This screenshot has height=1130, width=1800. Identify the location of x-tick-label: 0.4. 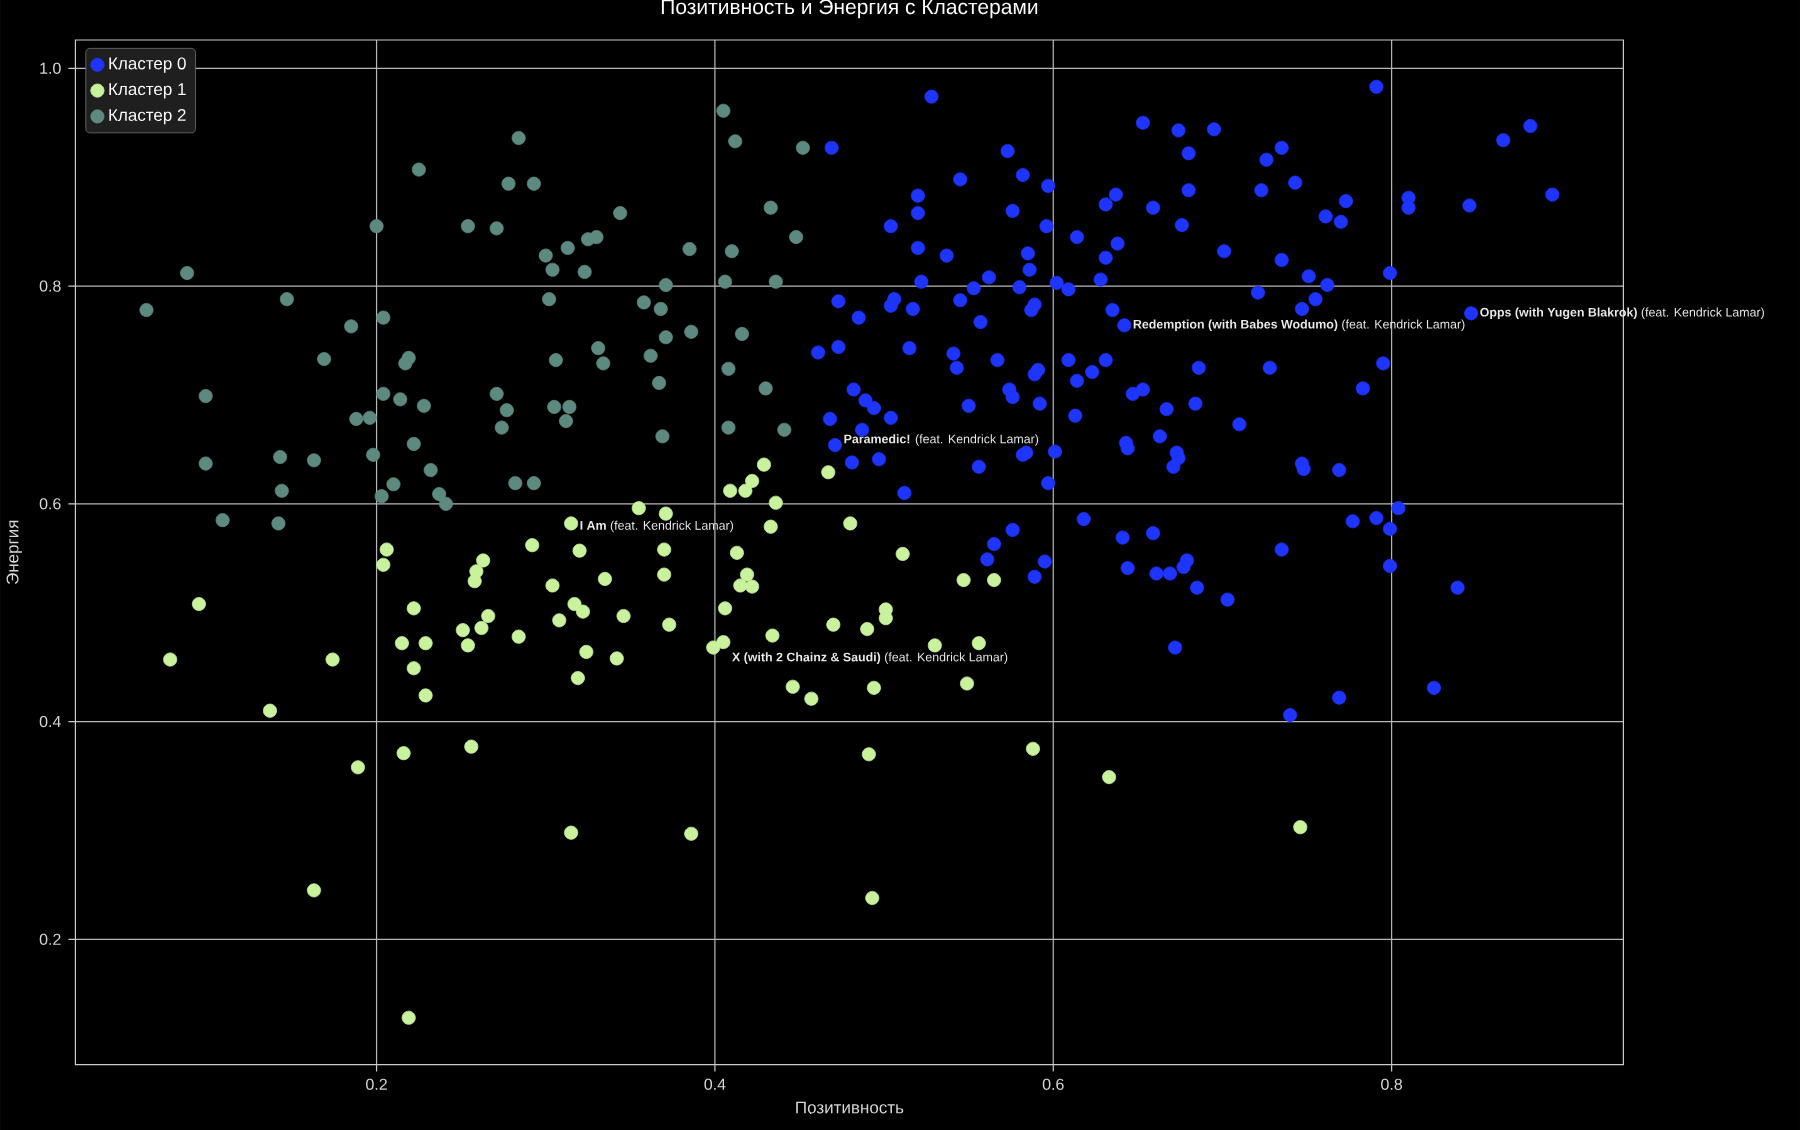
(715, 1084).